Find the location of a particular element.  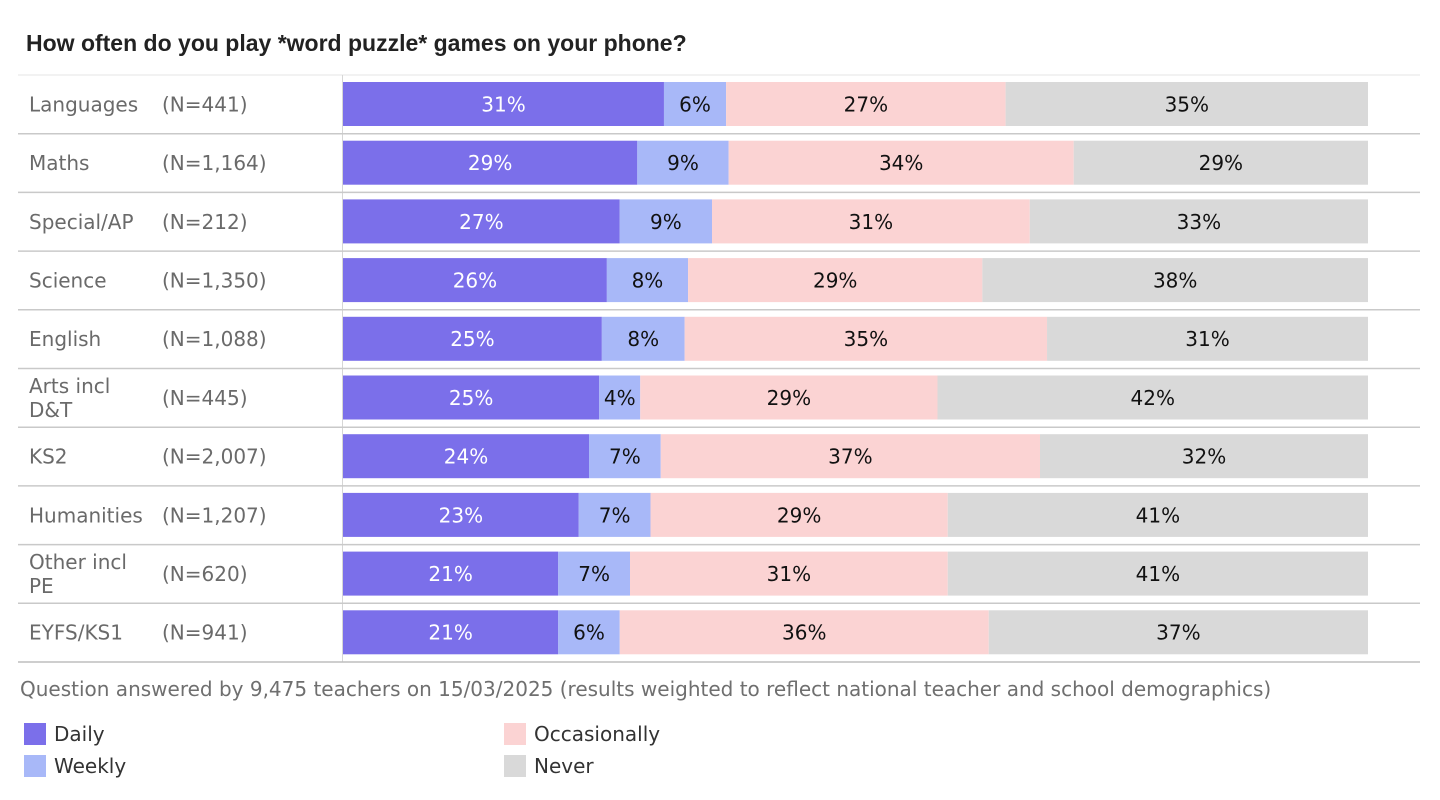

bar-weekly-special-ap is located at coordinates (665, 221).